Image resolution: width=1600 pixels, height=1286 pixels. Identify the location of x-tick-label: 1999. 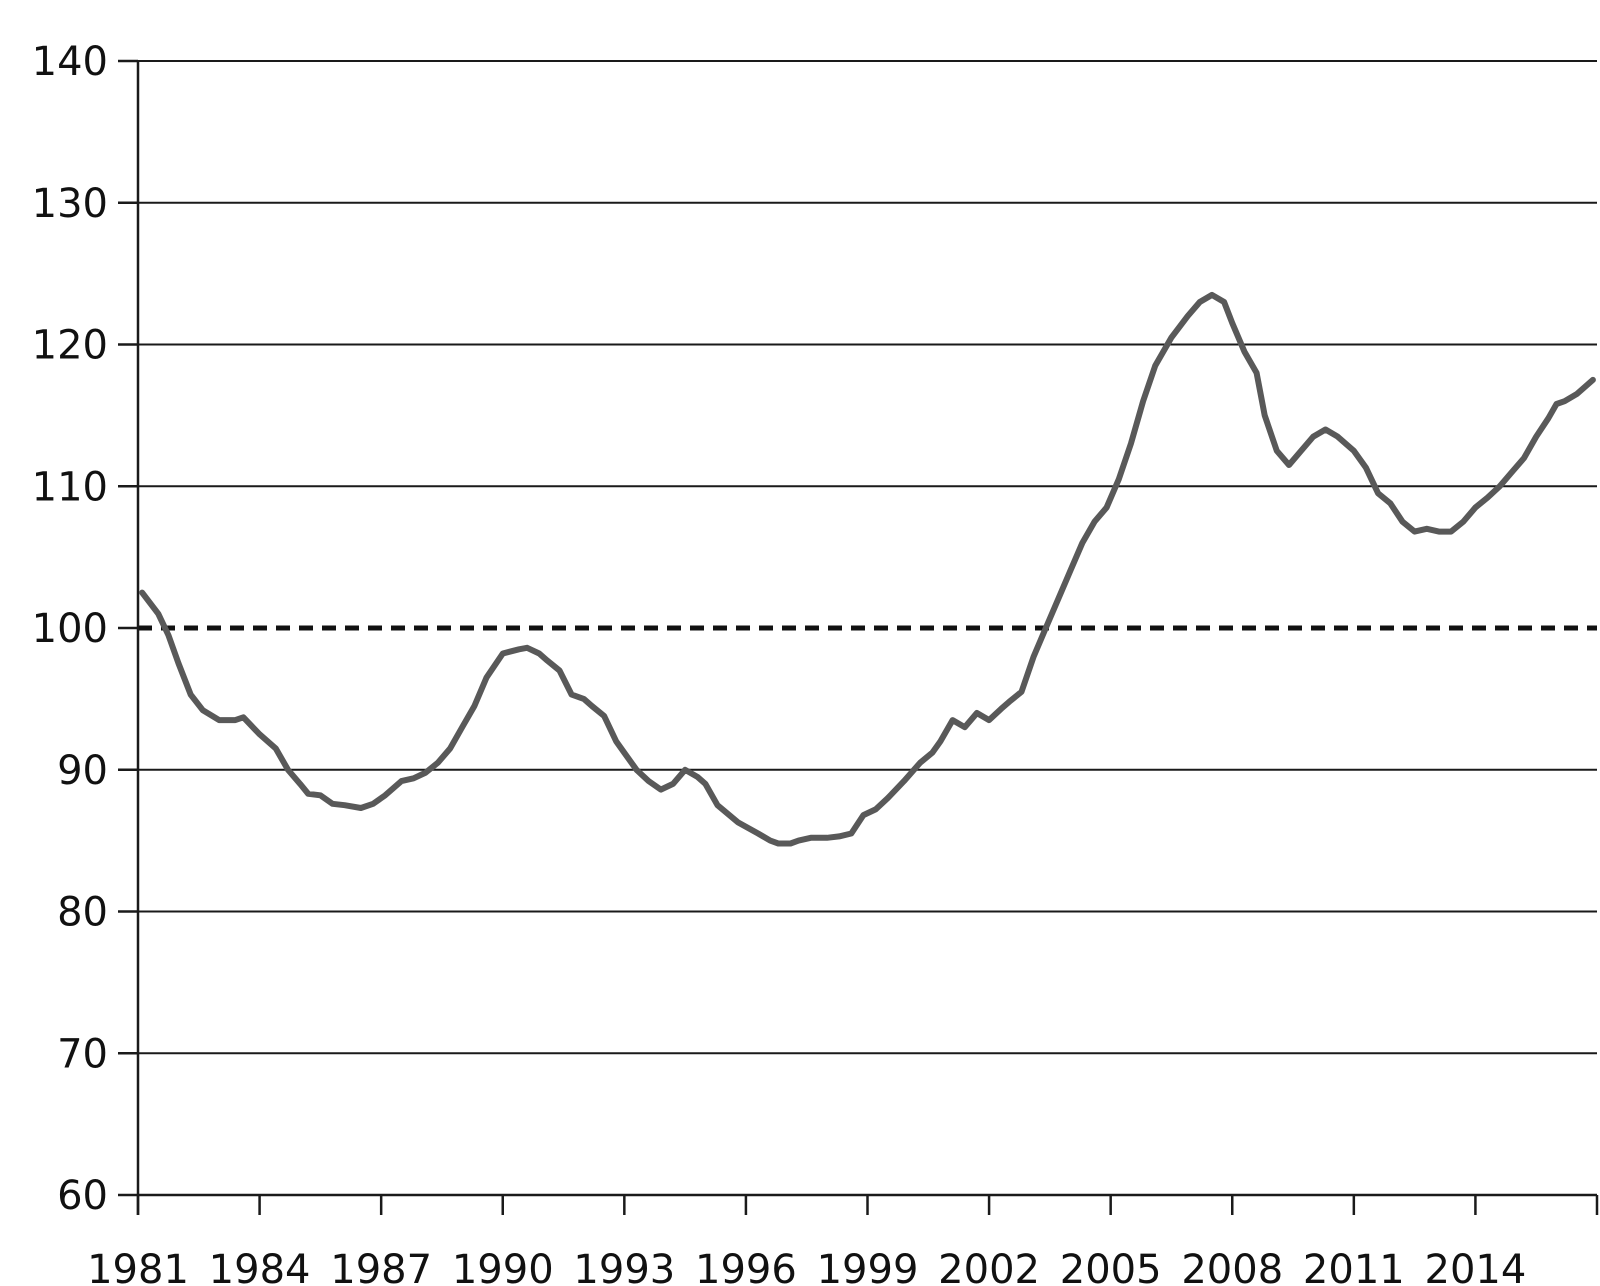
(868, 1266).